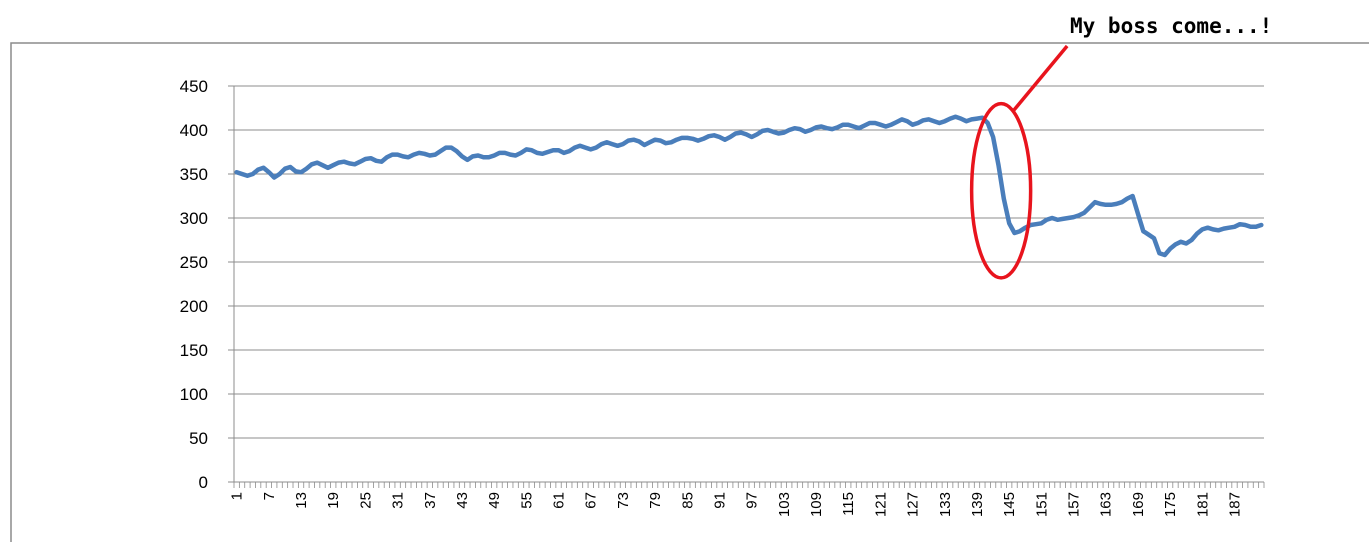  Describe the element at coordinates (752, 500) in the screenshot. I see `x-tick-label: 97` at that location.